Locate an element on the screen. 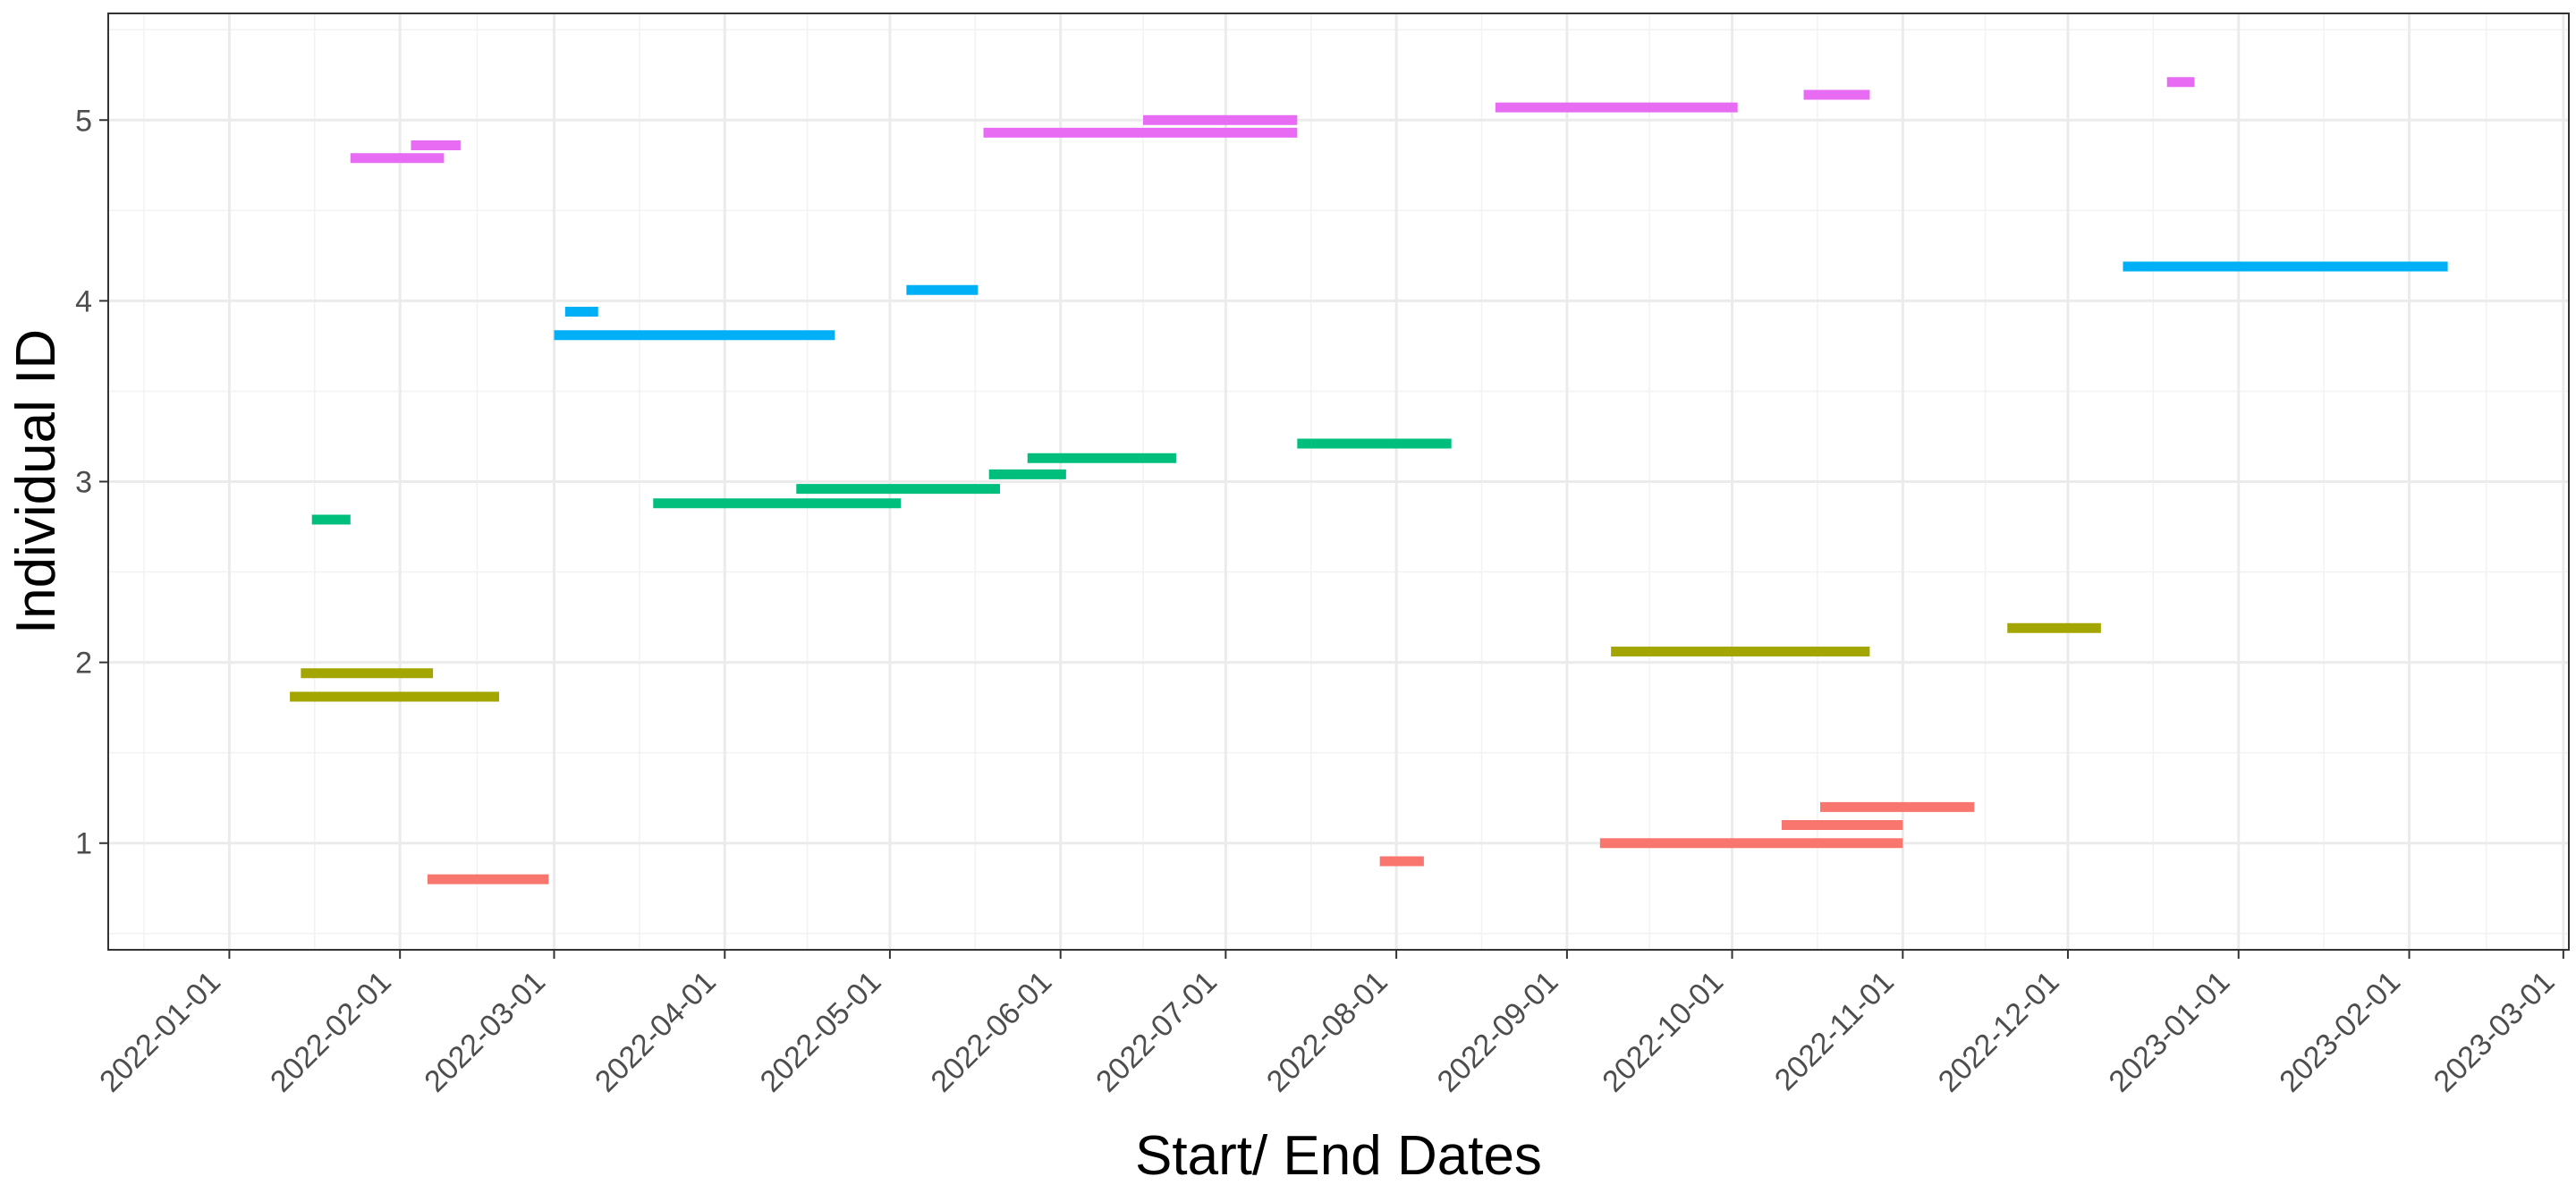 This screenshot has width=2576, height=1202. y-axis-tick-labels: 1 2 3 4 5 is located at coordinates (83, 482).